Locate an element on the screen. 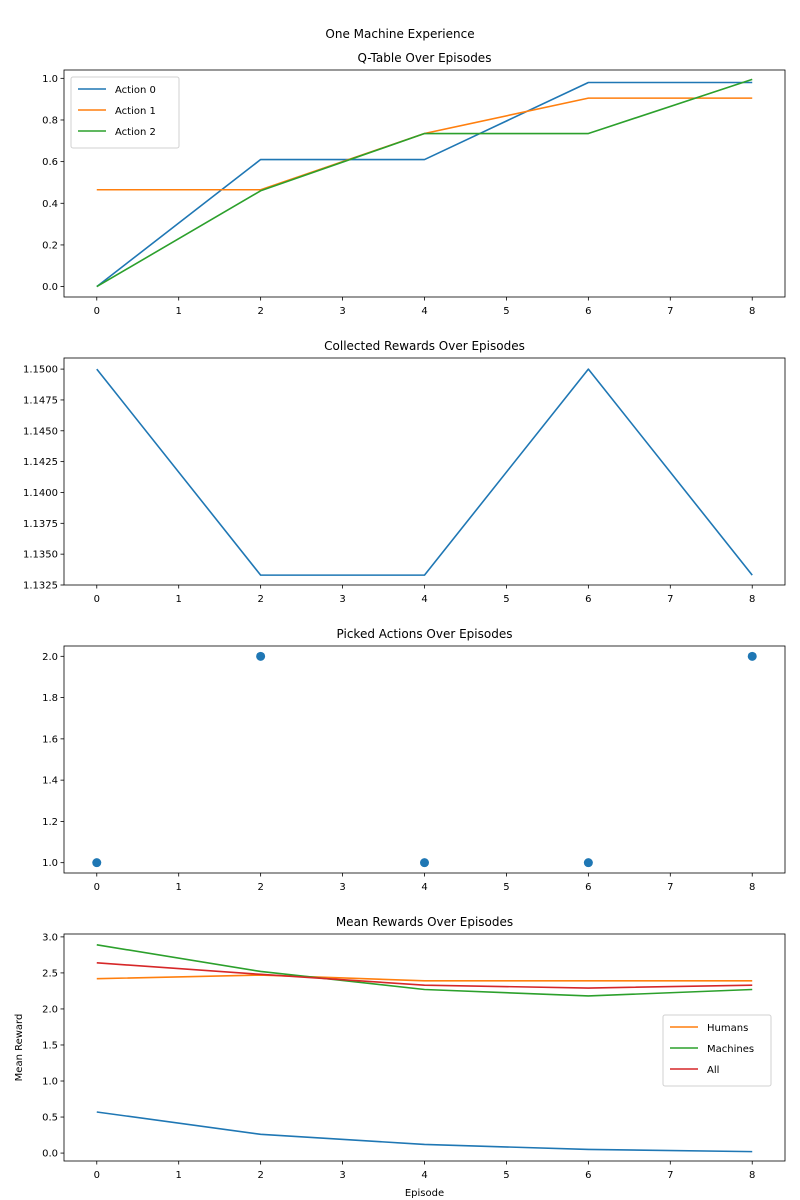  y-tick-label: 1.1425 is located at coordinates (40, 462).